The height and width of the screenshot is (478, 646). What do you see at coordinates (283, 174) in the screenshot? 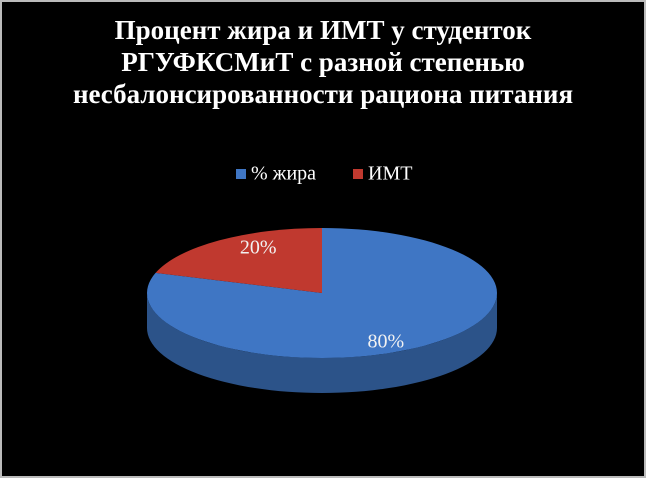
I see `legend-label: % жира` at bounding box center [283, 174].